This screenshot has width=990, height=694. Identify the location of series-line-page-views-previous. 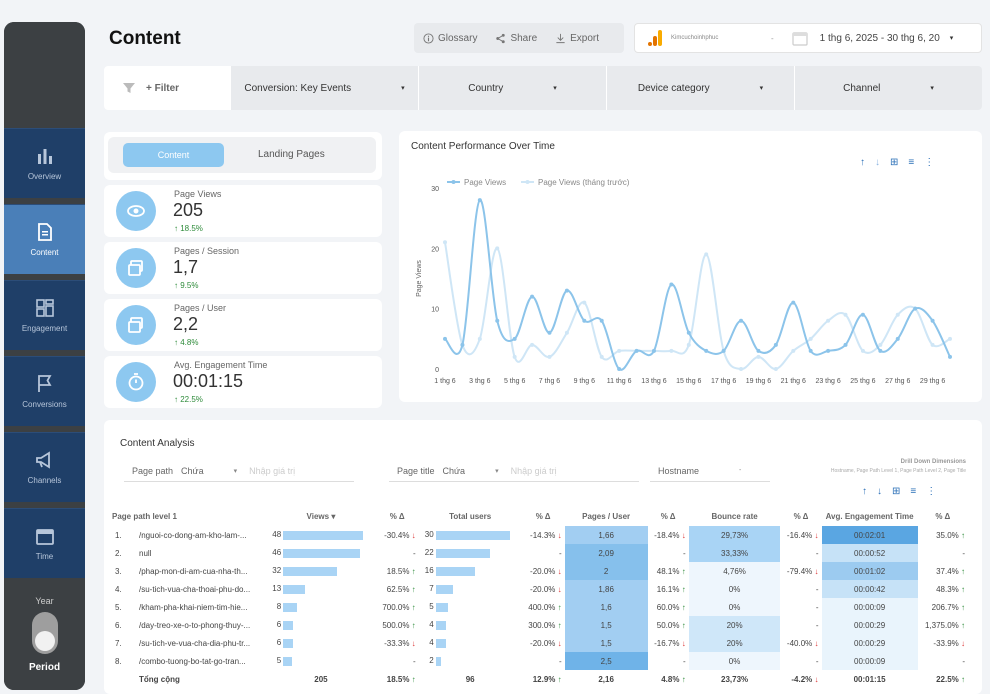
(697, 306).